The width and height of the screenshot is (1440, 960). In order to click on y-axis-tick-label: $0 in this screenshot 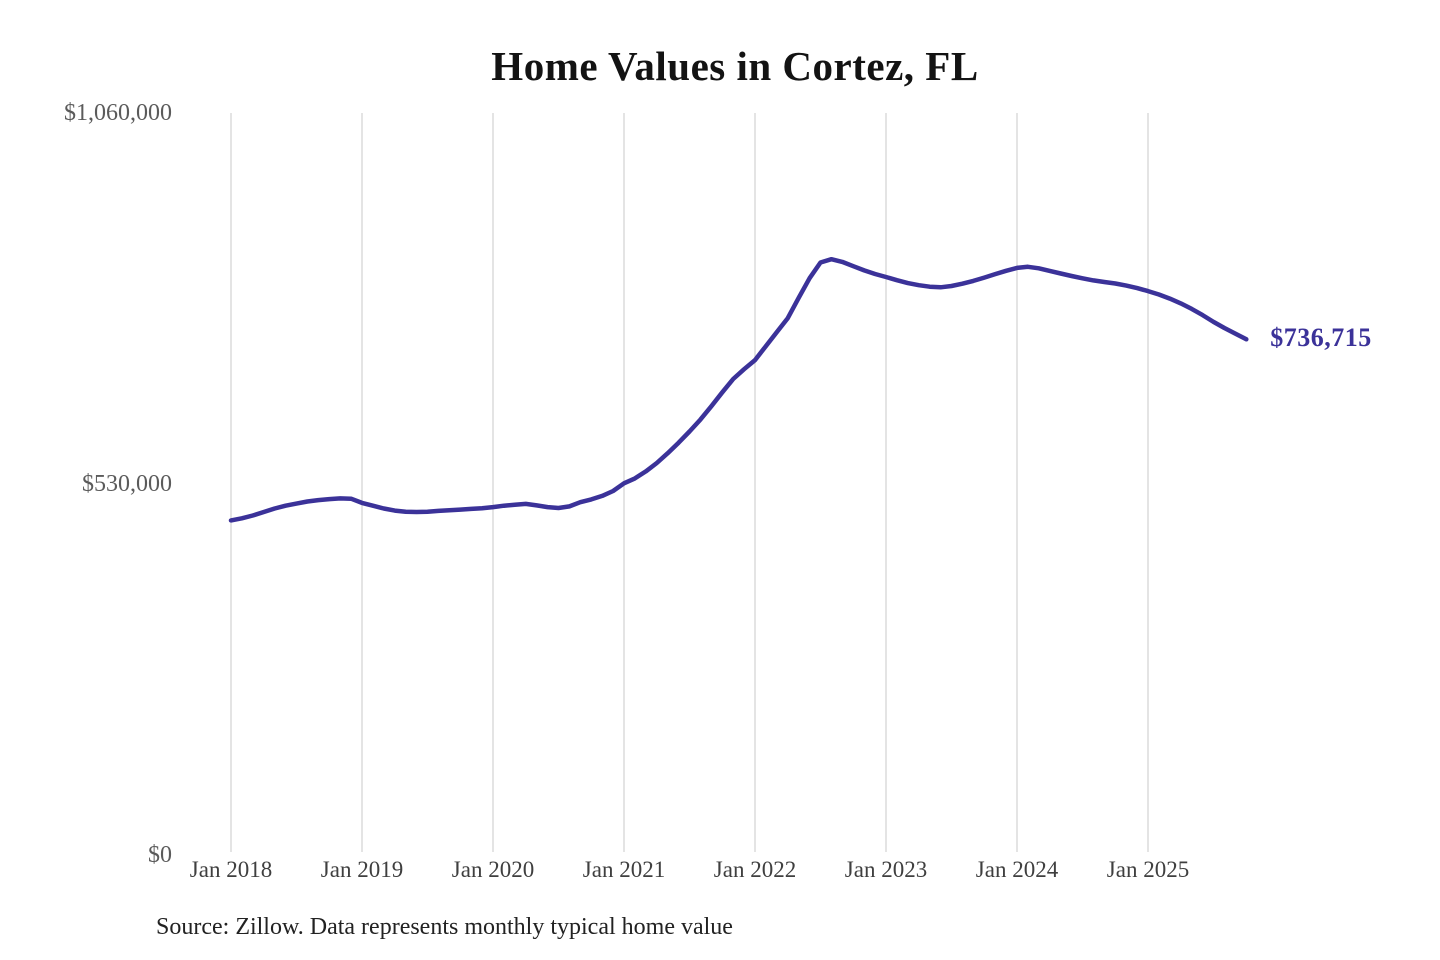, I will do `click(160, 855)`.